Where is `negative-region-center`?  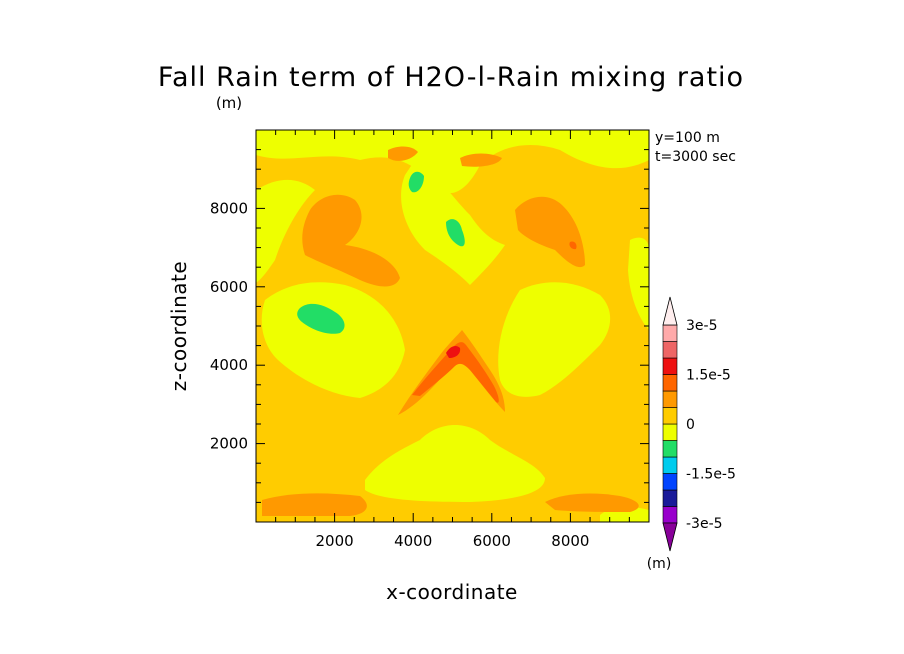
negative-region-center is located at coordinates (455, 233).